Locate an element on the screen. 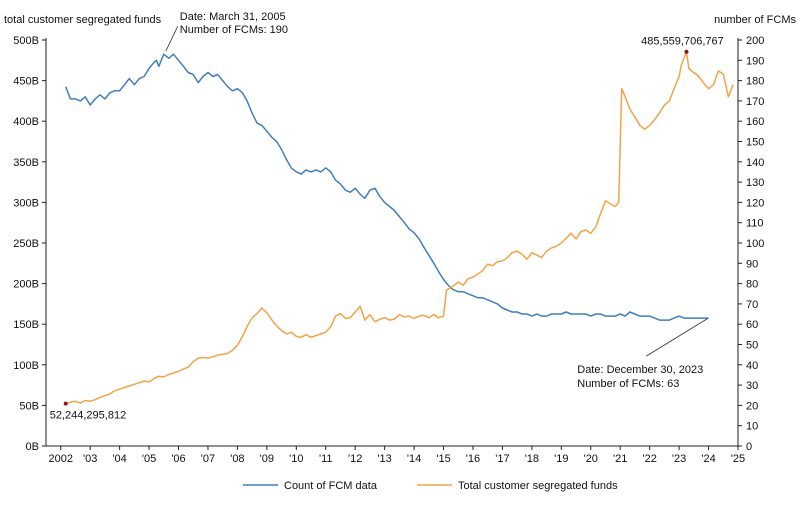  last-fcm-leader-line is located at coordinates (677, 337).